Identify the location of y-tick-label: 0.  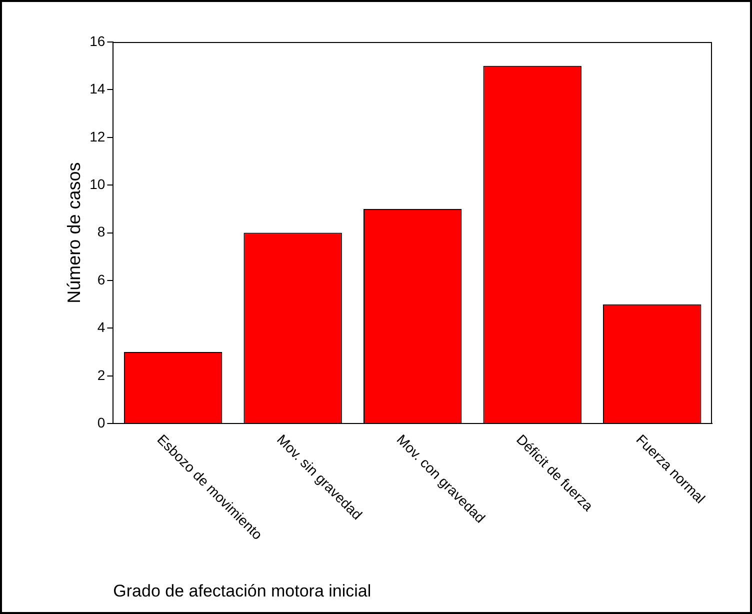
(101, 422).